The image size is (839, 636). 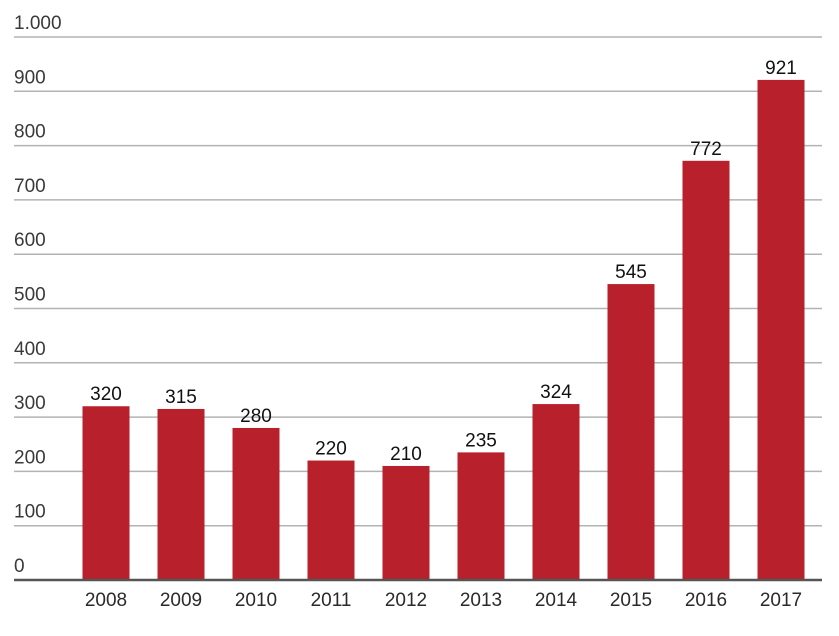 What do you see at coordinates (706, 370) in the screenshot?
I see `bar-2016` at bounding box center [706, 370].